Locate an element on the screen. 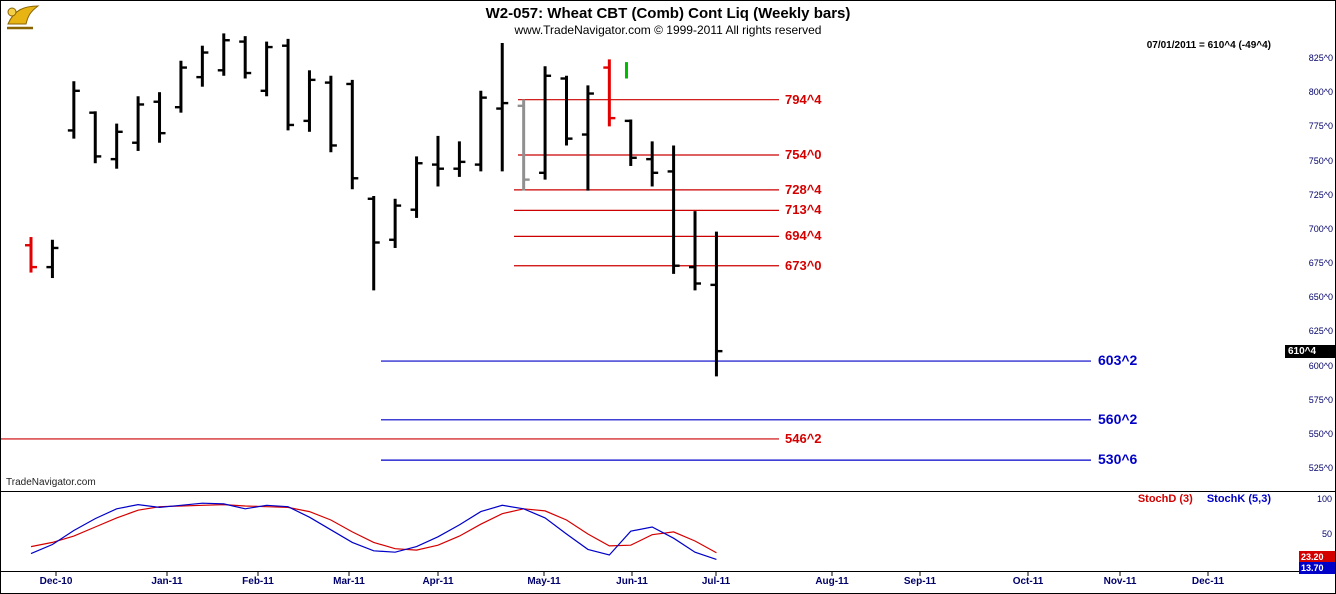 This screenshot has height=594, width=1336. red-level-label: 728^4 is located at coordinates (803, 189).